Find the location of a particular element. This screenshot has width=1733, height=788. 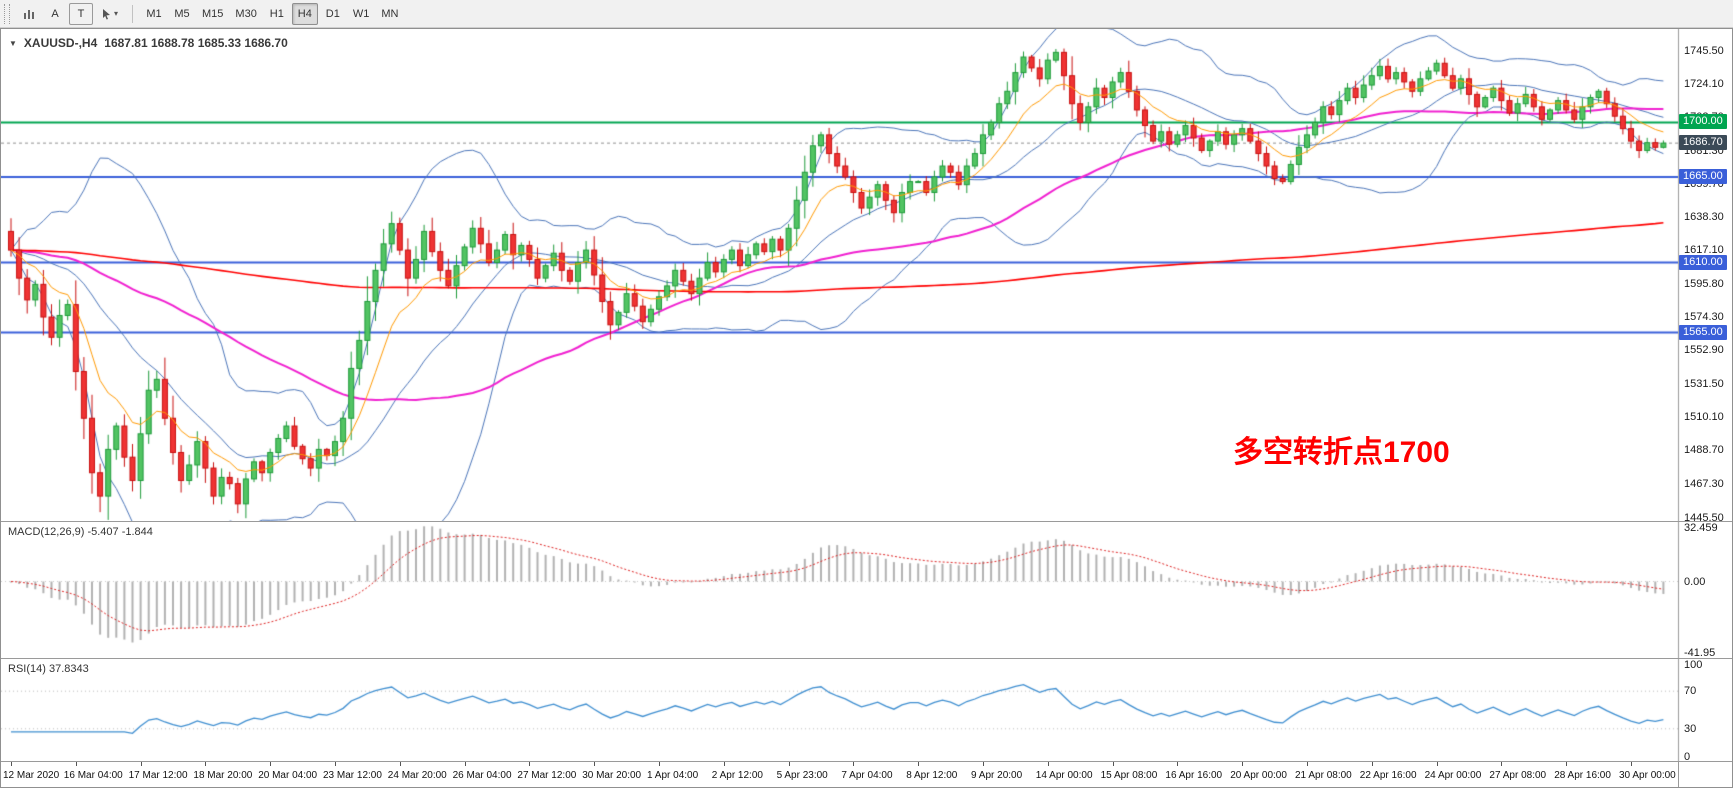

chart-annotation-text: 多空转折点1700 is located at coordinates (1341, 452).